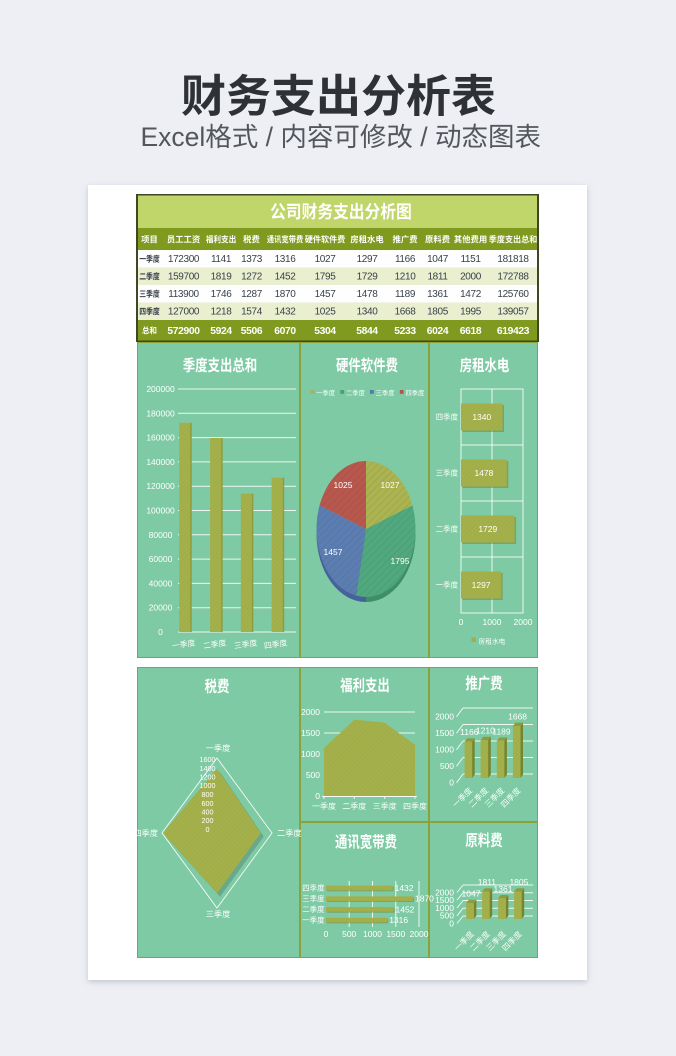  I want to click on svg-text: Excel, so click(173, 137).